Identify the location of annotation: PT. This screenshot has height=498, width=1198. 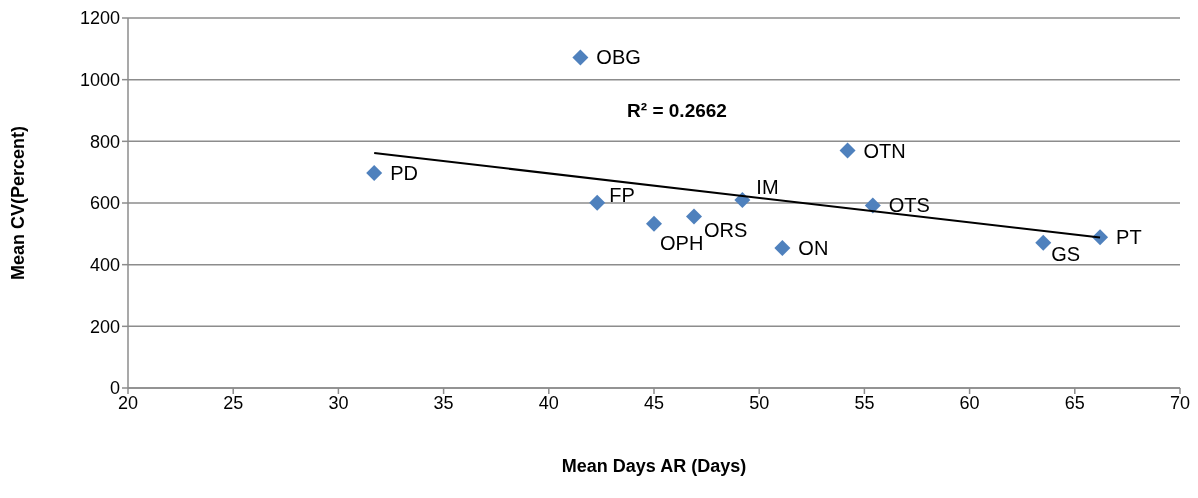
(1129, 237).